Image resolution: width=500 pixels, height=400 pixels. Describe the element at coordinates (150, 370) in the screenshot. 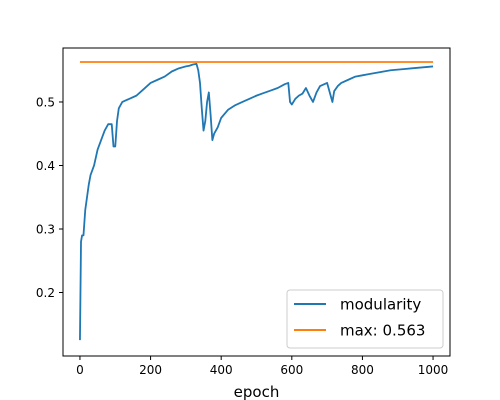

I see `x-tick-label: 200` at that location.